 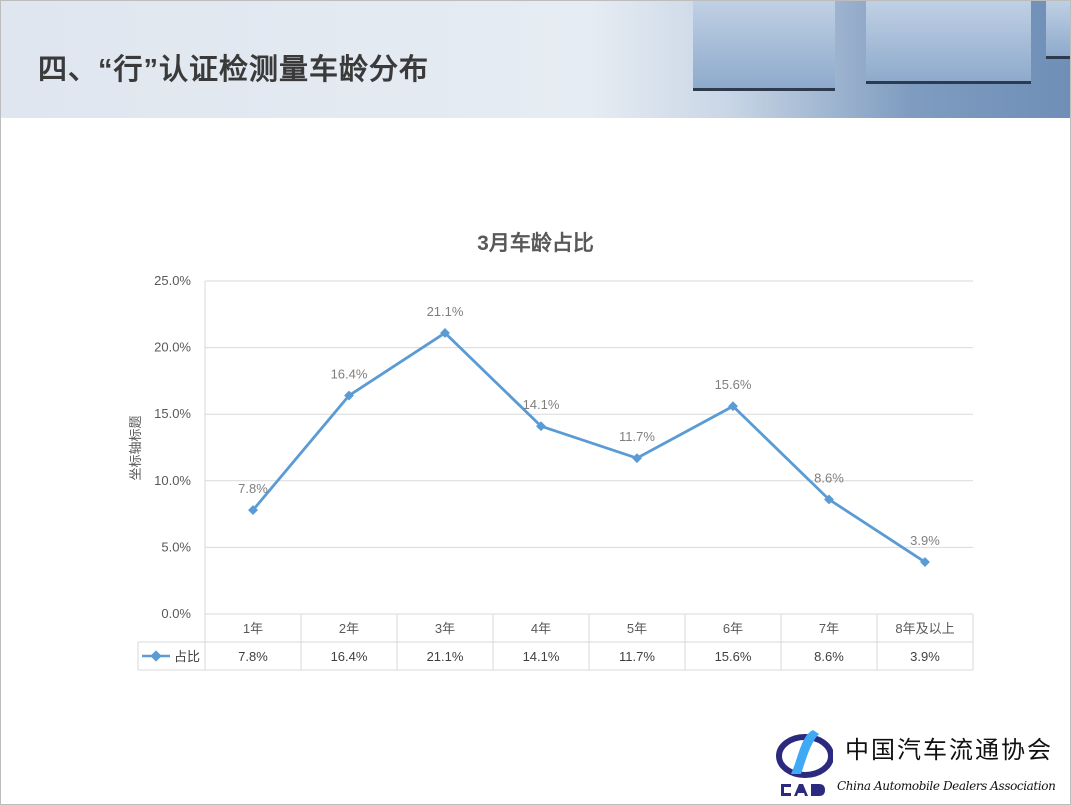 I want to click on table-value: 7.8%, so click(x=253, y=656).